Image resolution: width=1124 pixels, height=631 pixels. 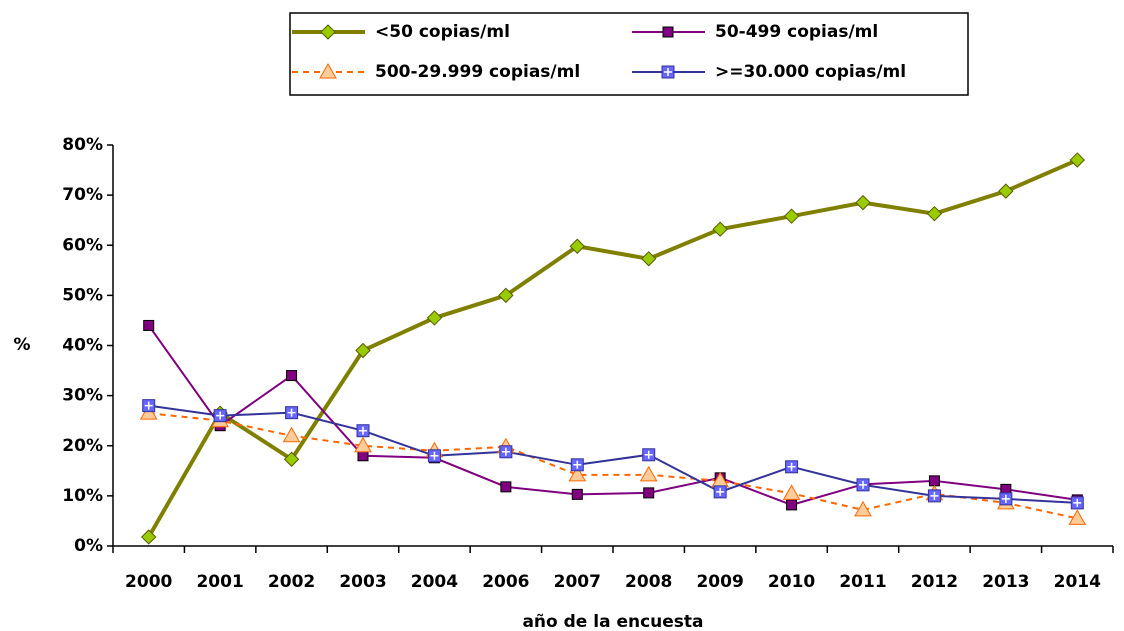 What do you see at coordinates (629, 54) in the screenshot?
I see `legend-box` at bounding box center [629, 54].